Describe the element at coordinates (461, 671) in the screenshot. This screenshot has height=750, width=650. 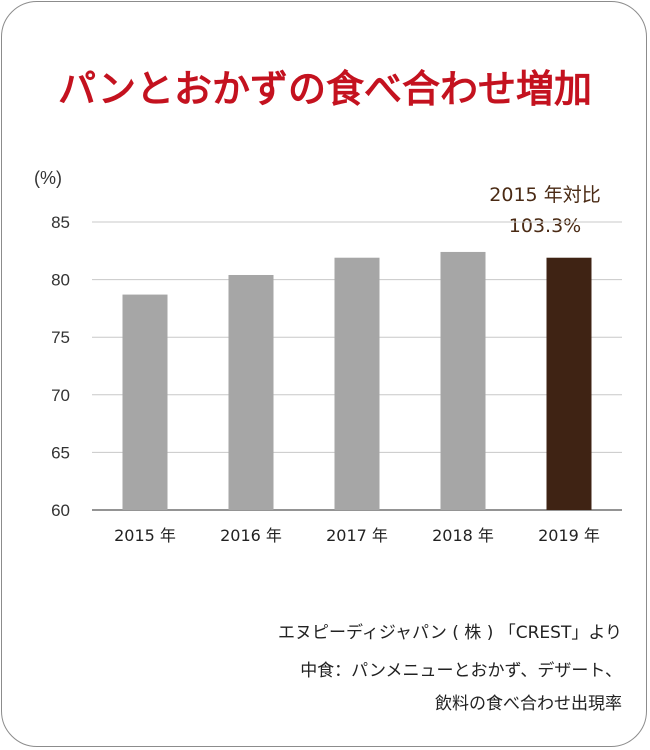
I see `definition-note-line-1: 中食：パンメニューとおかず、デザート、` at that location.